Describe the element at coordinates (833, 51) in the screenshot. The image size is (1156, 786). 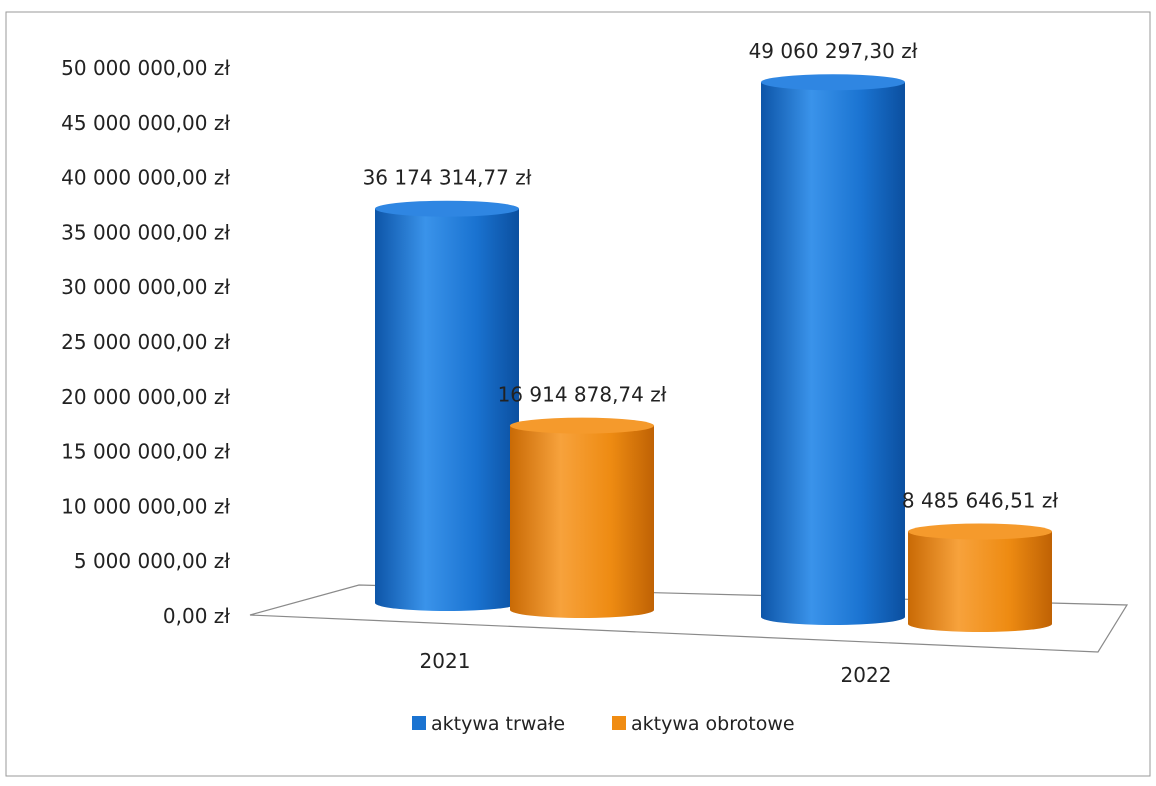
I see `data-label: 49 060 297,30 zł` at that location.